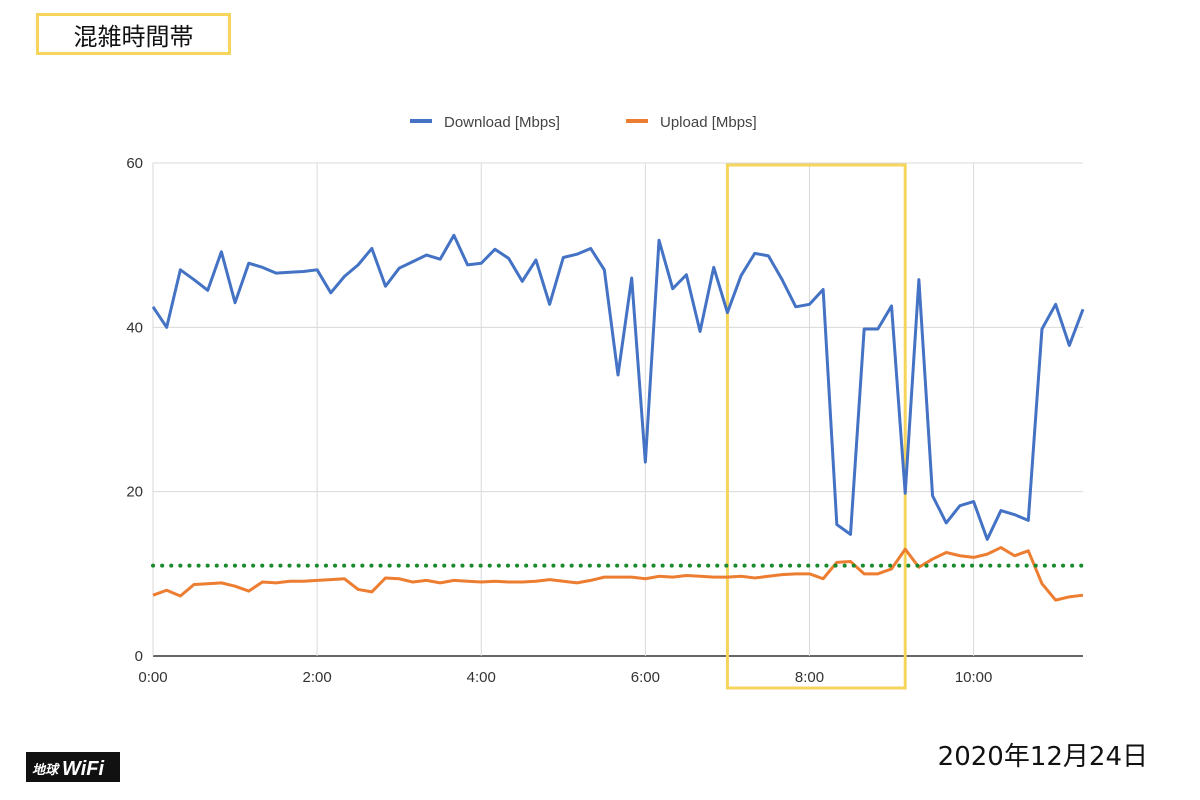  Describe the element at coordinates (317, 677) in the screenshot. I see `x-tick-label: 2:00` at that location.